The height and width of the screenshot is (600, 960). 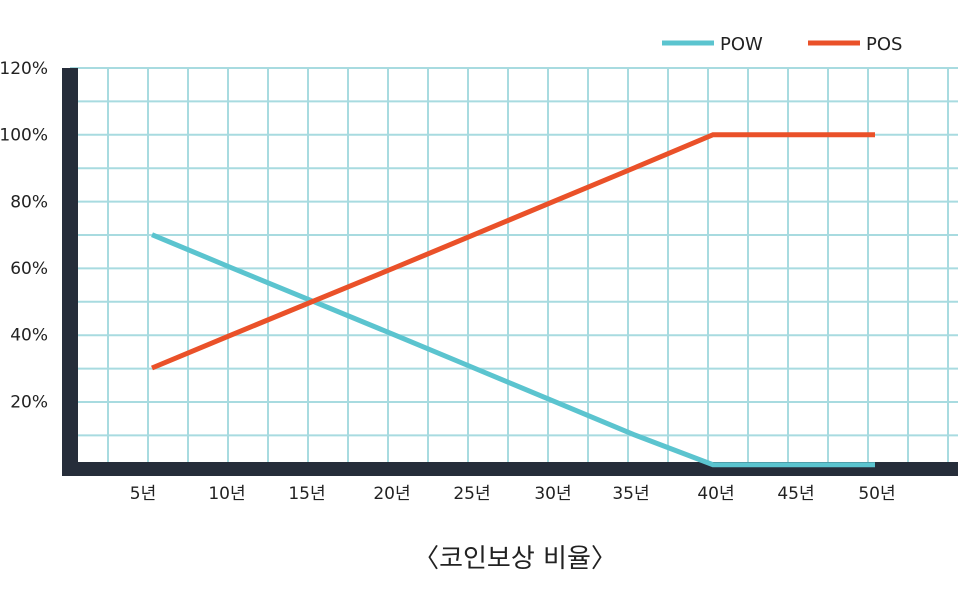 What do you see at coordinates (515, 559) in the screenshot?
I see `chart-caption: 〈코인보상 비율〉` at bounding box center [515, 559].